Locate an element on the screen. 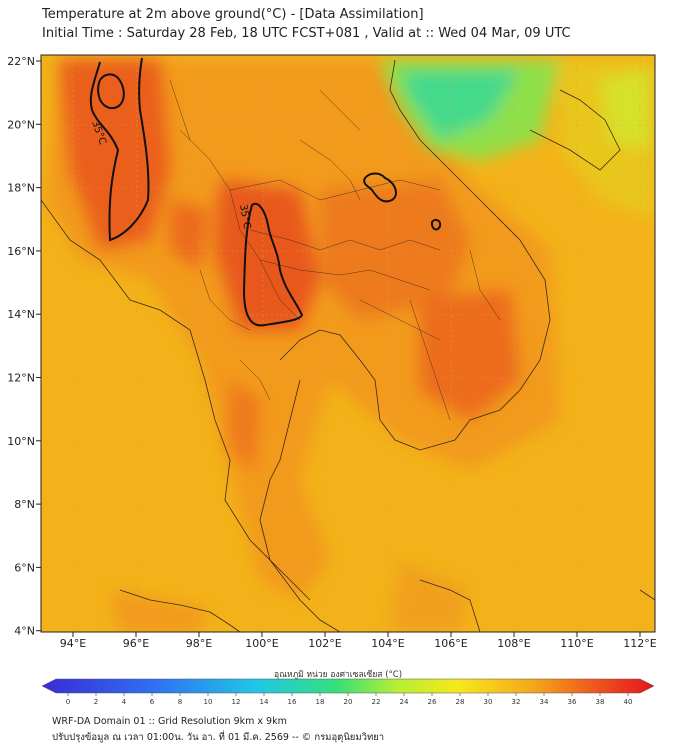 The image size is (676, 756). lon-tick-label: 94°E is located at coordinates (73, 643).